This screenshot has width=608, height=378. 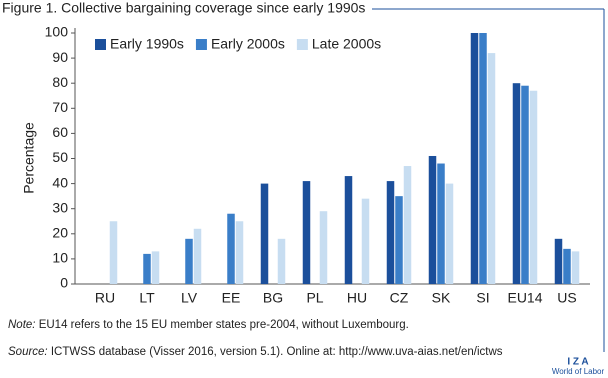 What do you see at coordinates (399, 298) in the screenshot?
I see `x-tick-label: CZ` at bounding box center [399, 298].